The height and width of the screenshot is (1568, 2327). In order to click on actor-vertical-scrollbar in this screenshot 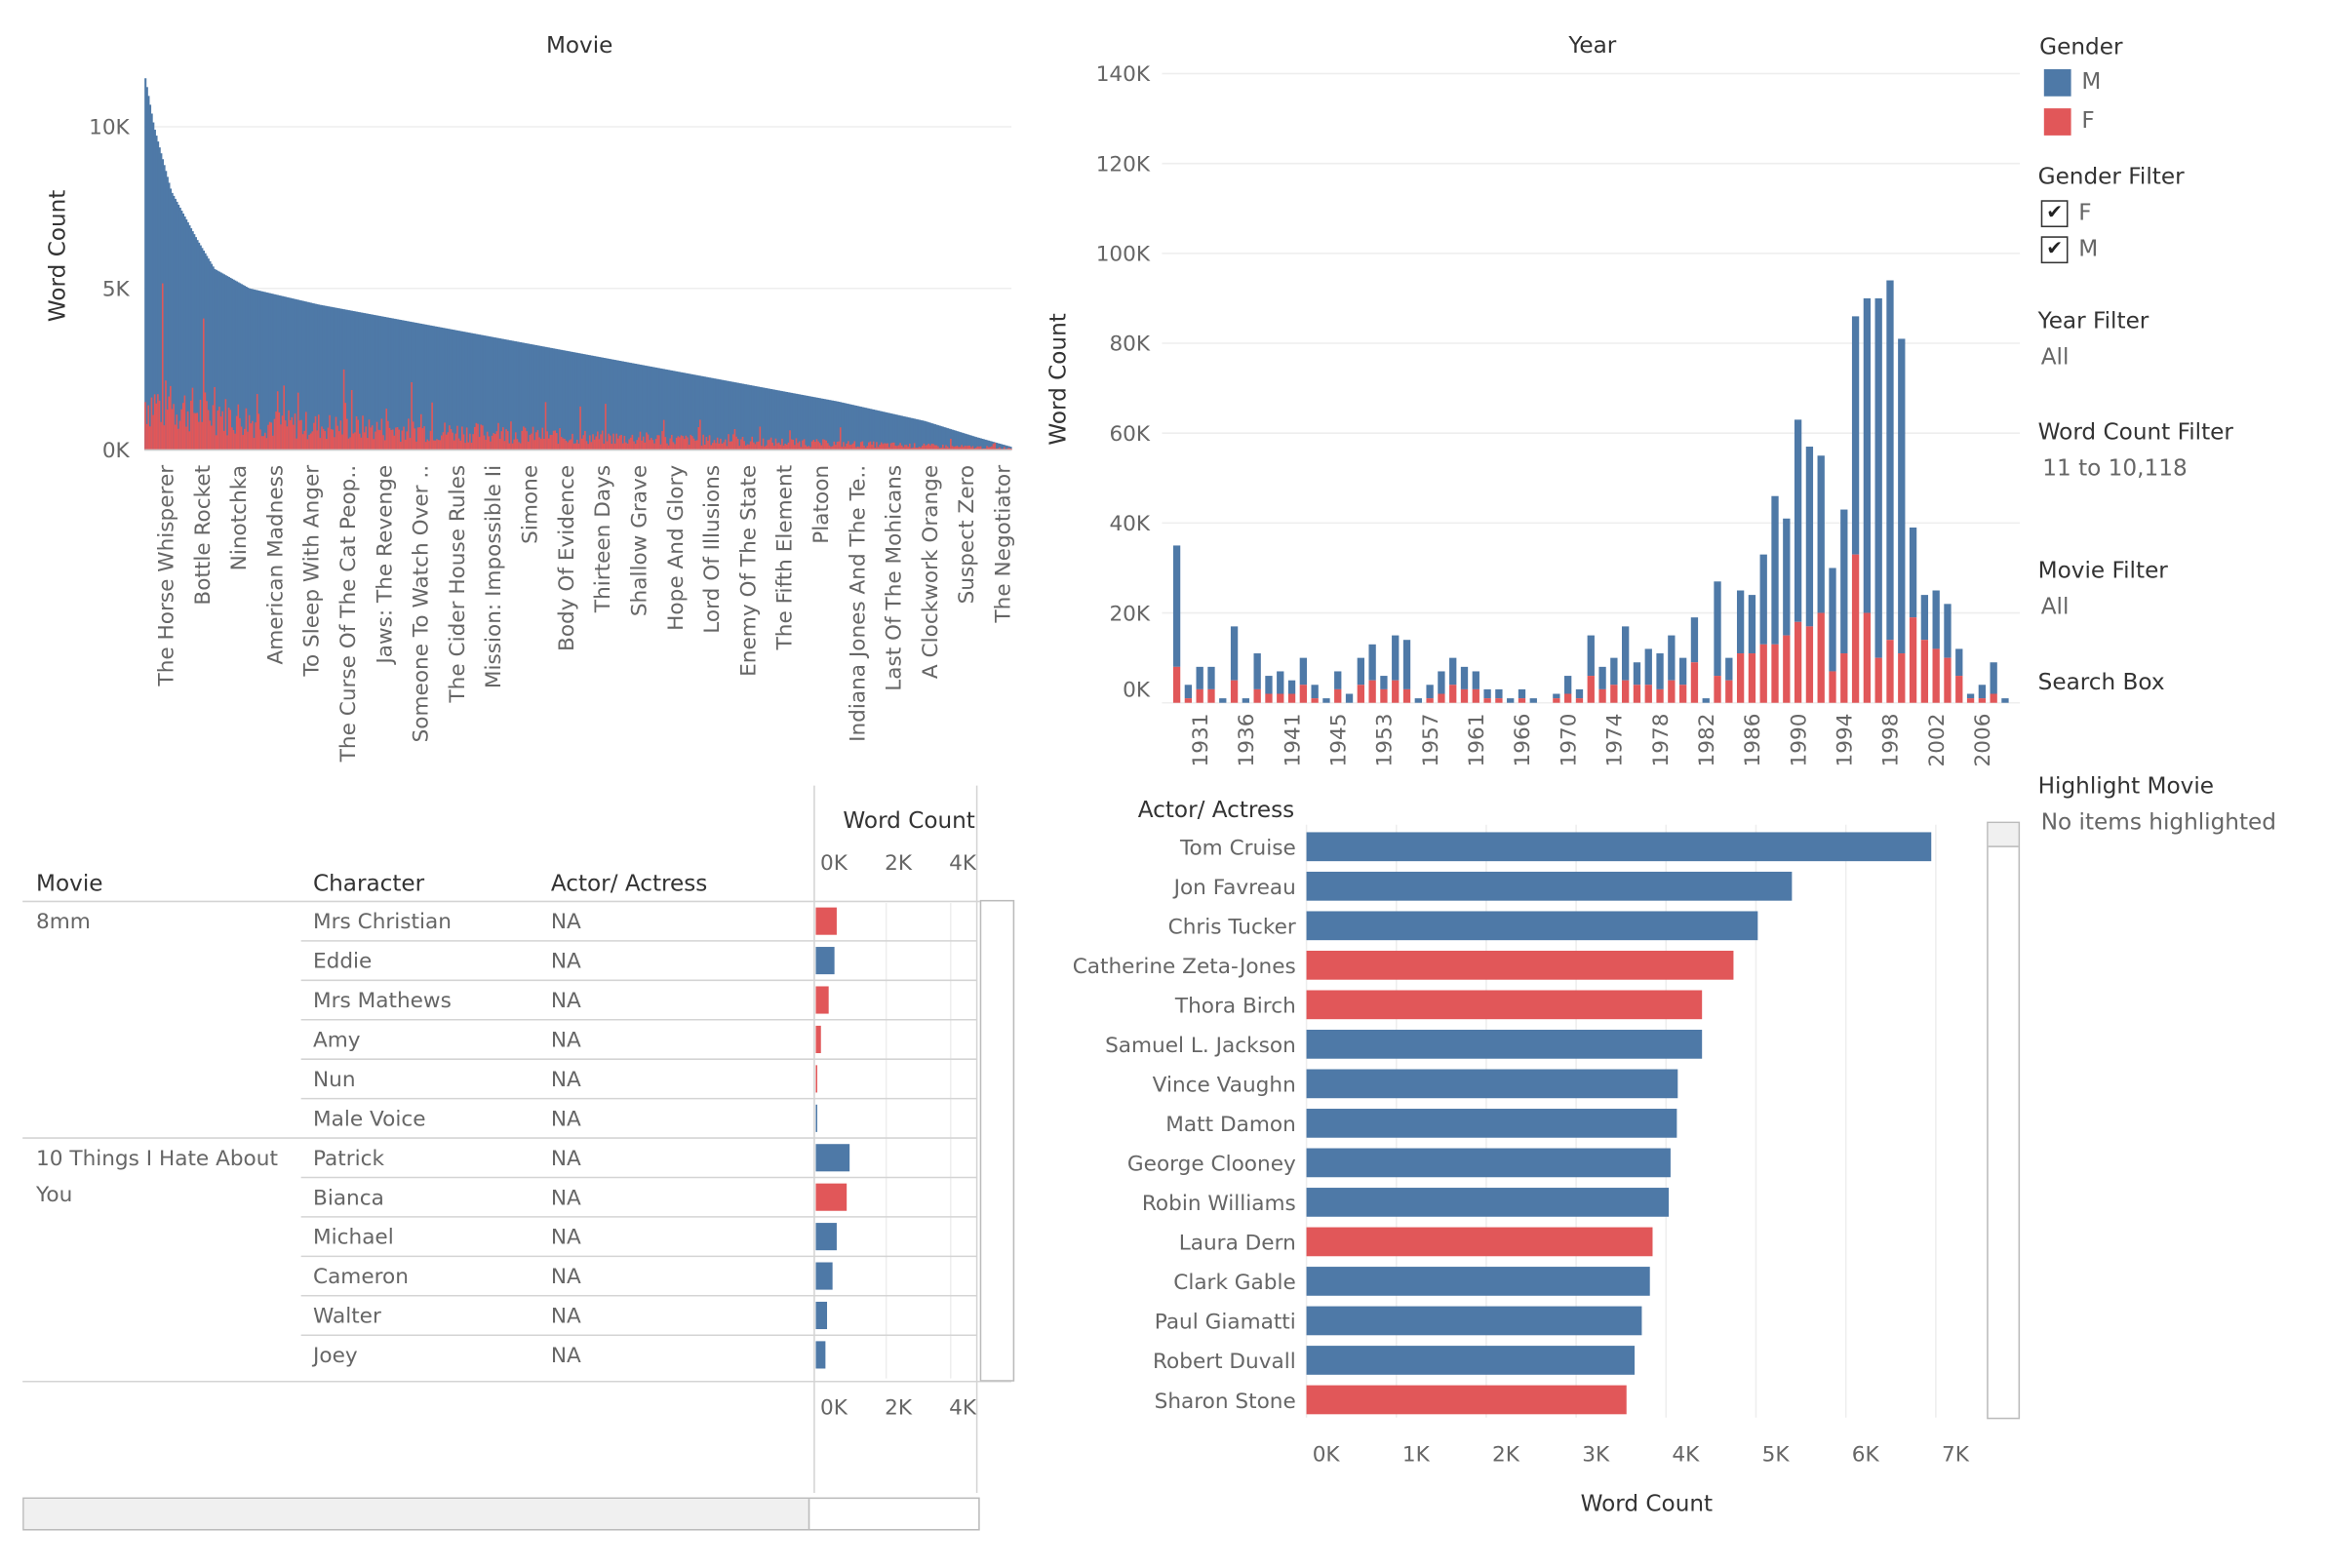, I will do `click(2004, 1120)`.